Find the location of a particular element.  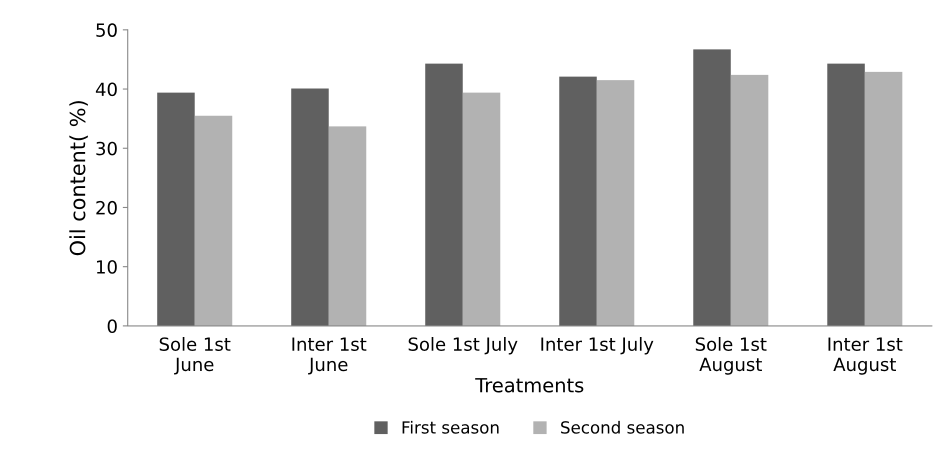

x-tick-label: Sole 1st August is located at coordinates (731, 356).